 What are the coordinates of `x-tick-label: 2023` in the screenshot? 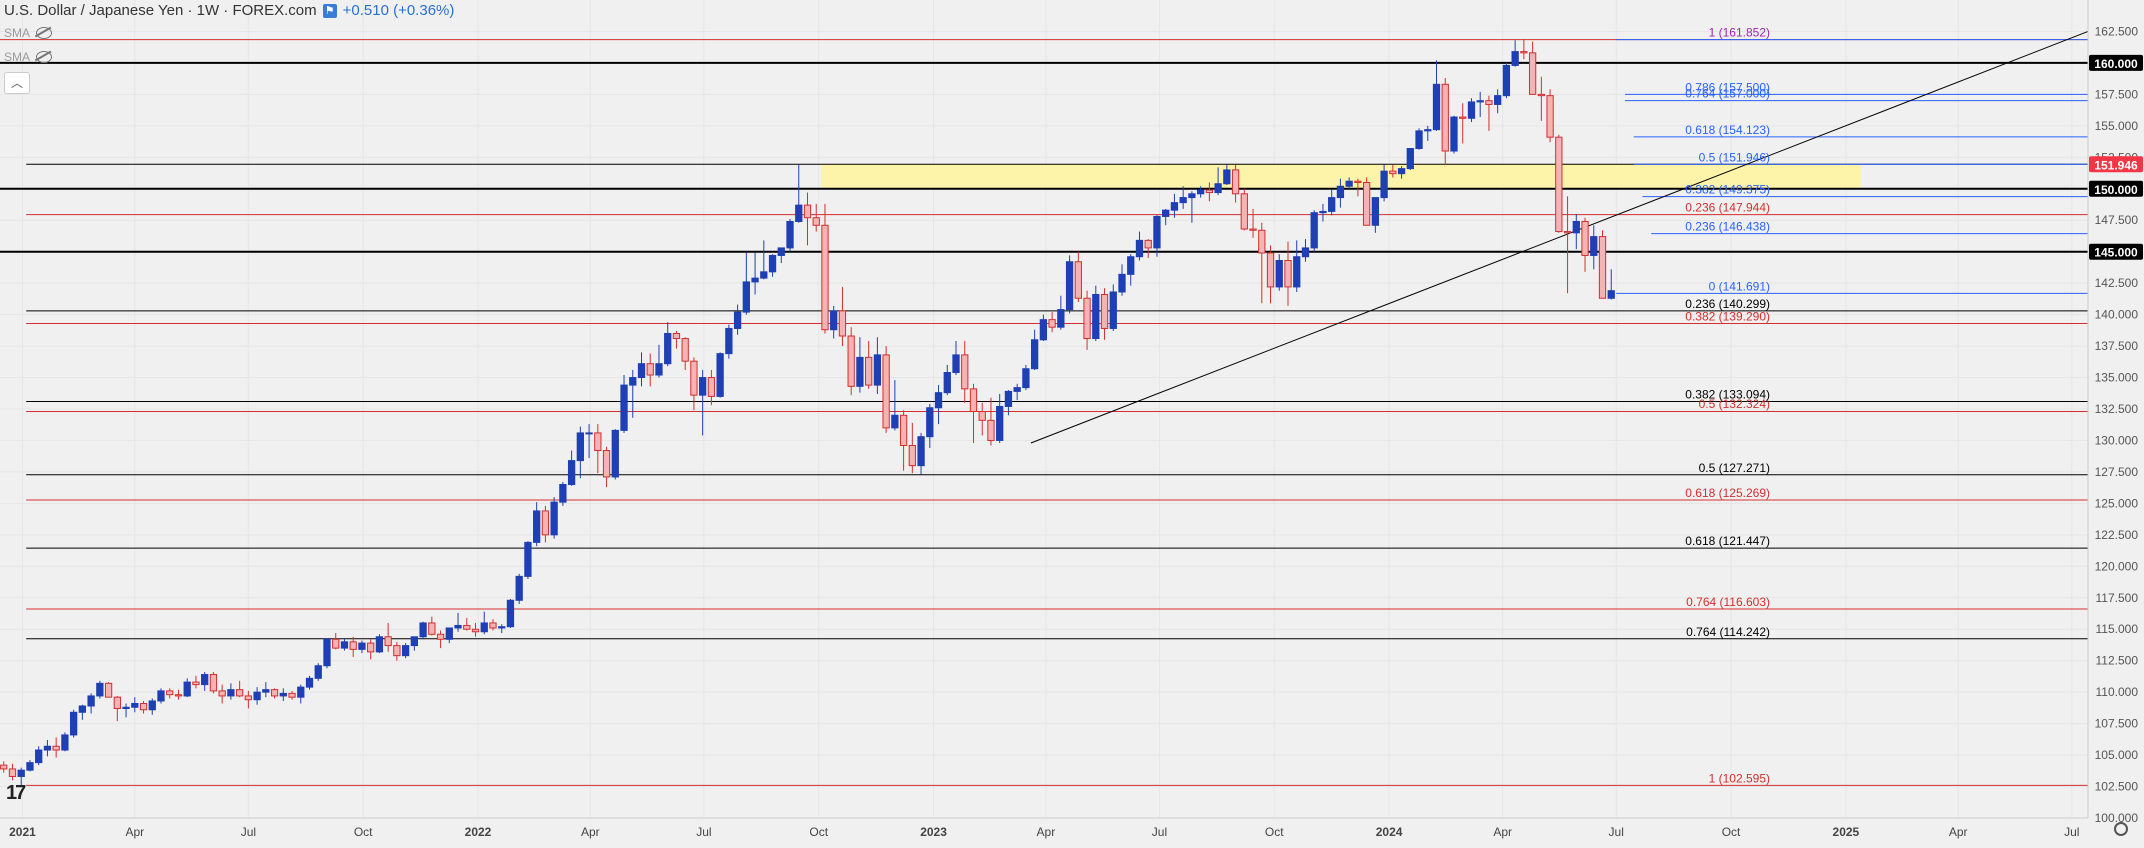 It's located at (933, 832).